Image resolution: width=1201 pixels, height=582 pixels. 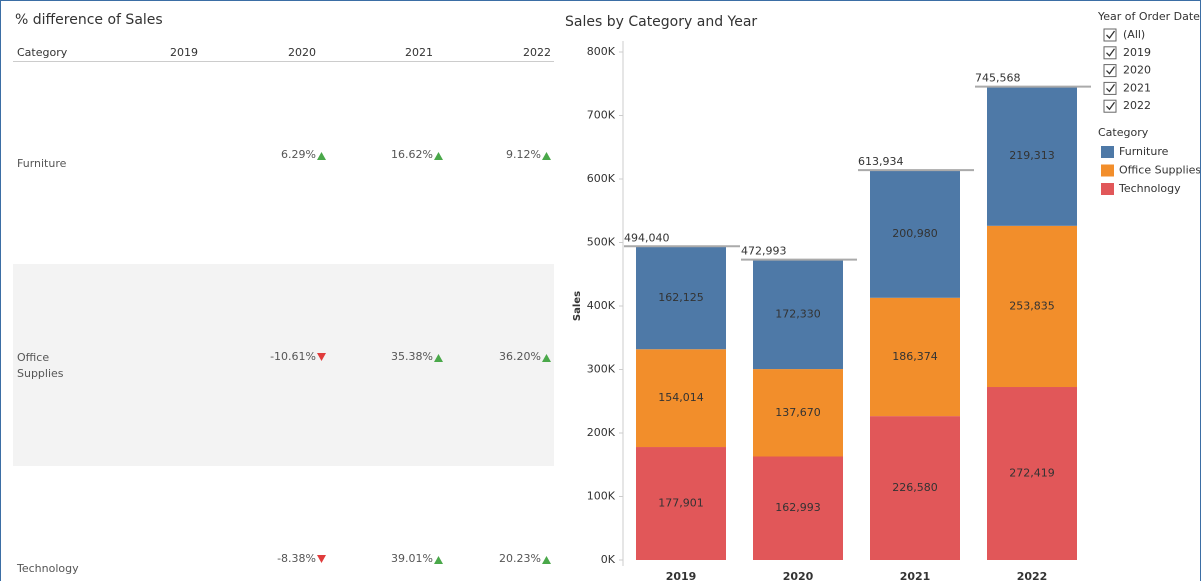 What do you see at coordinates (40, 365) in the screenshot?
I see `row-label: Office Supplies` at bounding box center [40, 365].